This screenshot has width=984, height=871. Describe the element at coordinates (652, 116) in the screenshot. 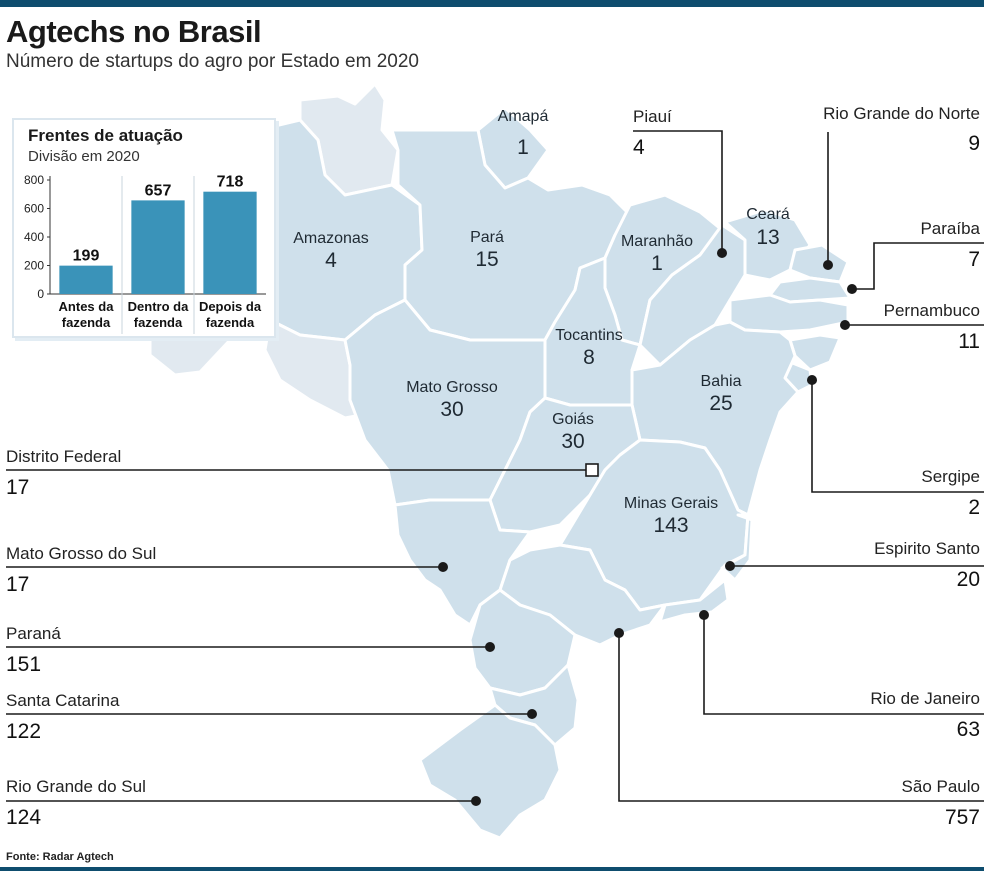

I see `label-name-piaui: Piauí` at that location.